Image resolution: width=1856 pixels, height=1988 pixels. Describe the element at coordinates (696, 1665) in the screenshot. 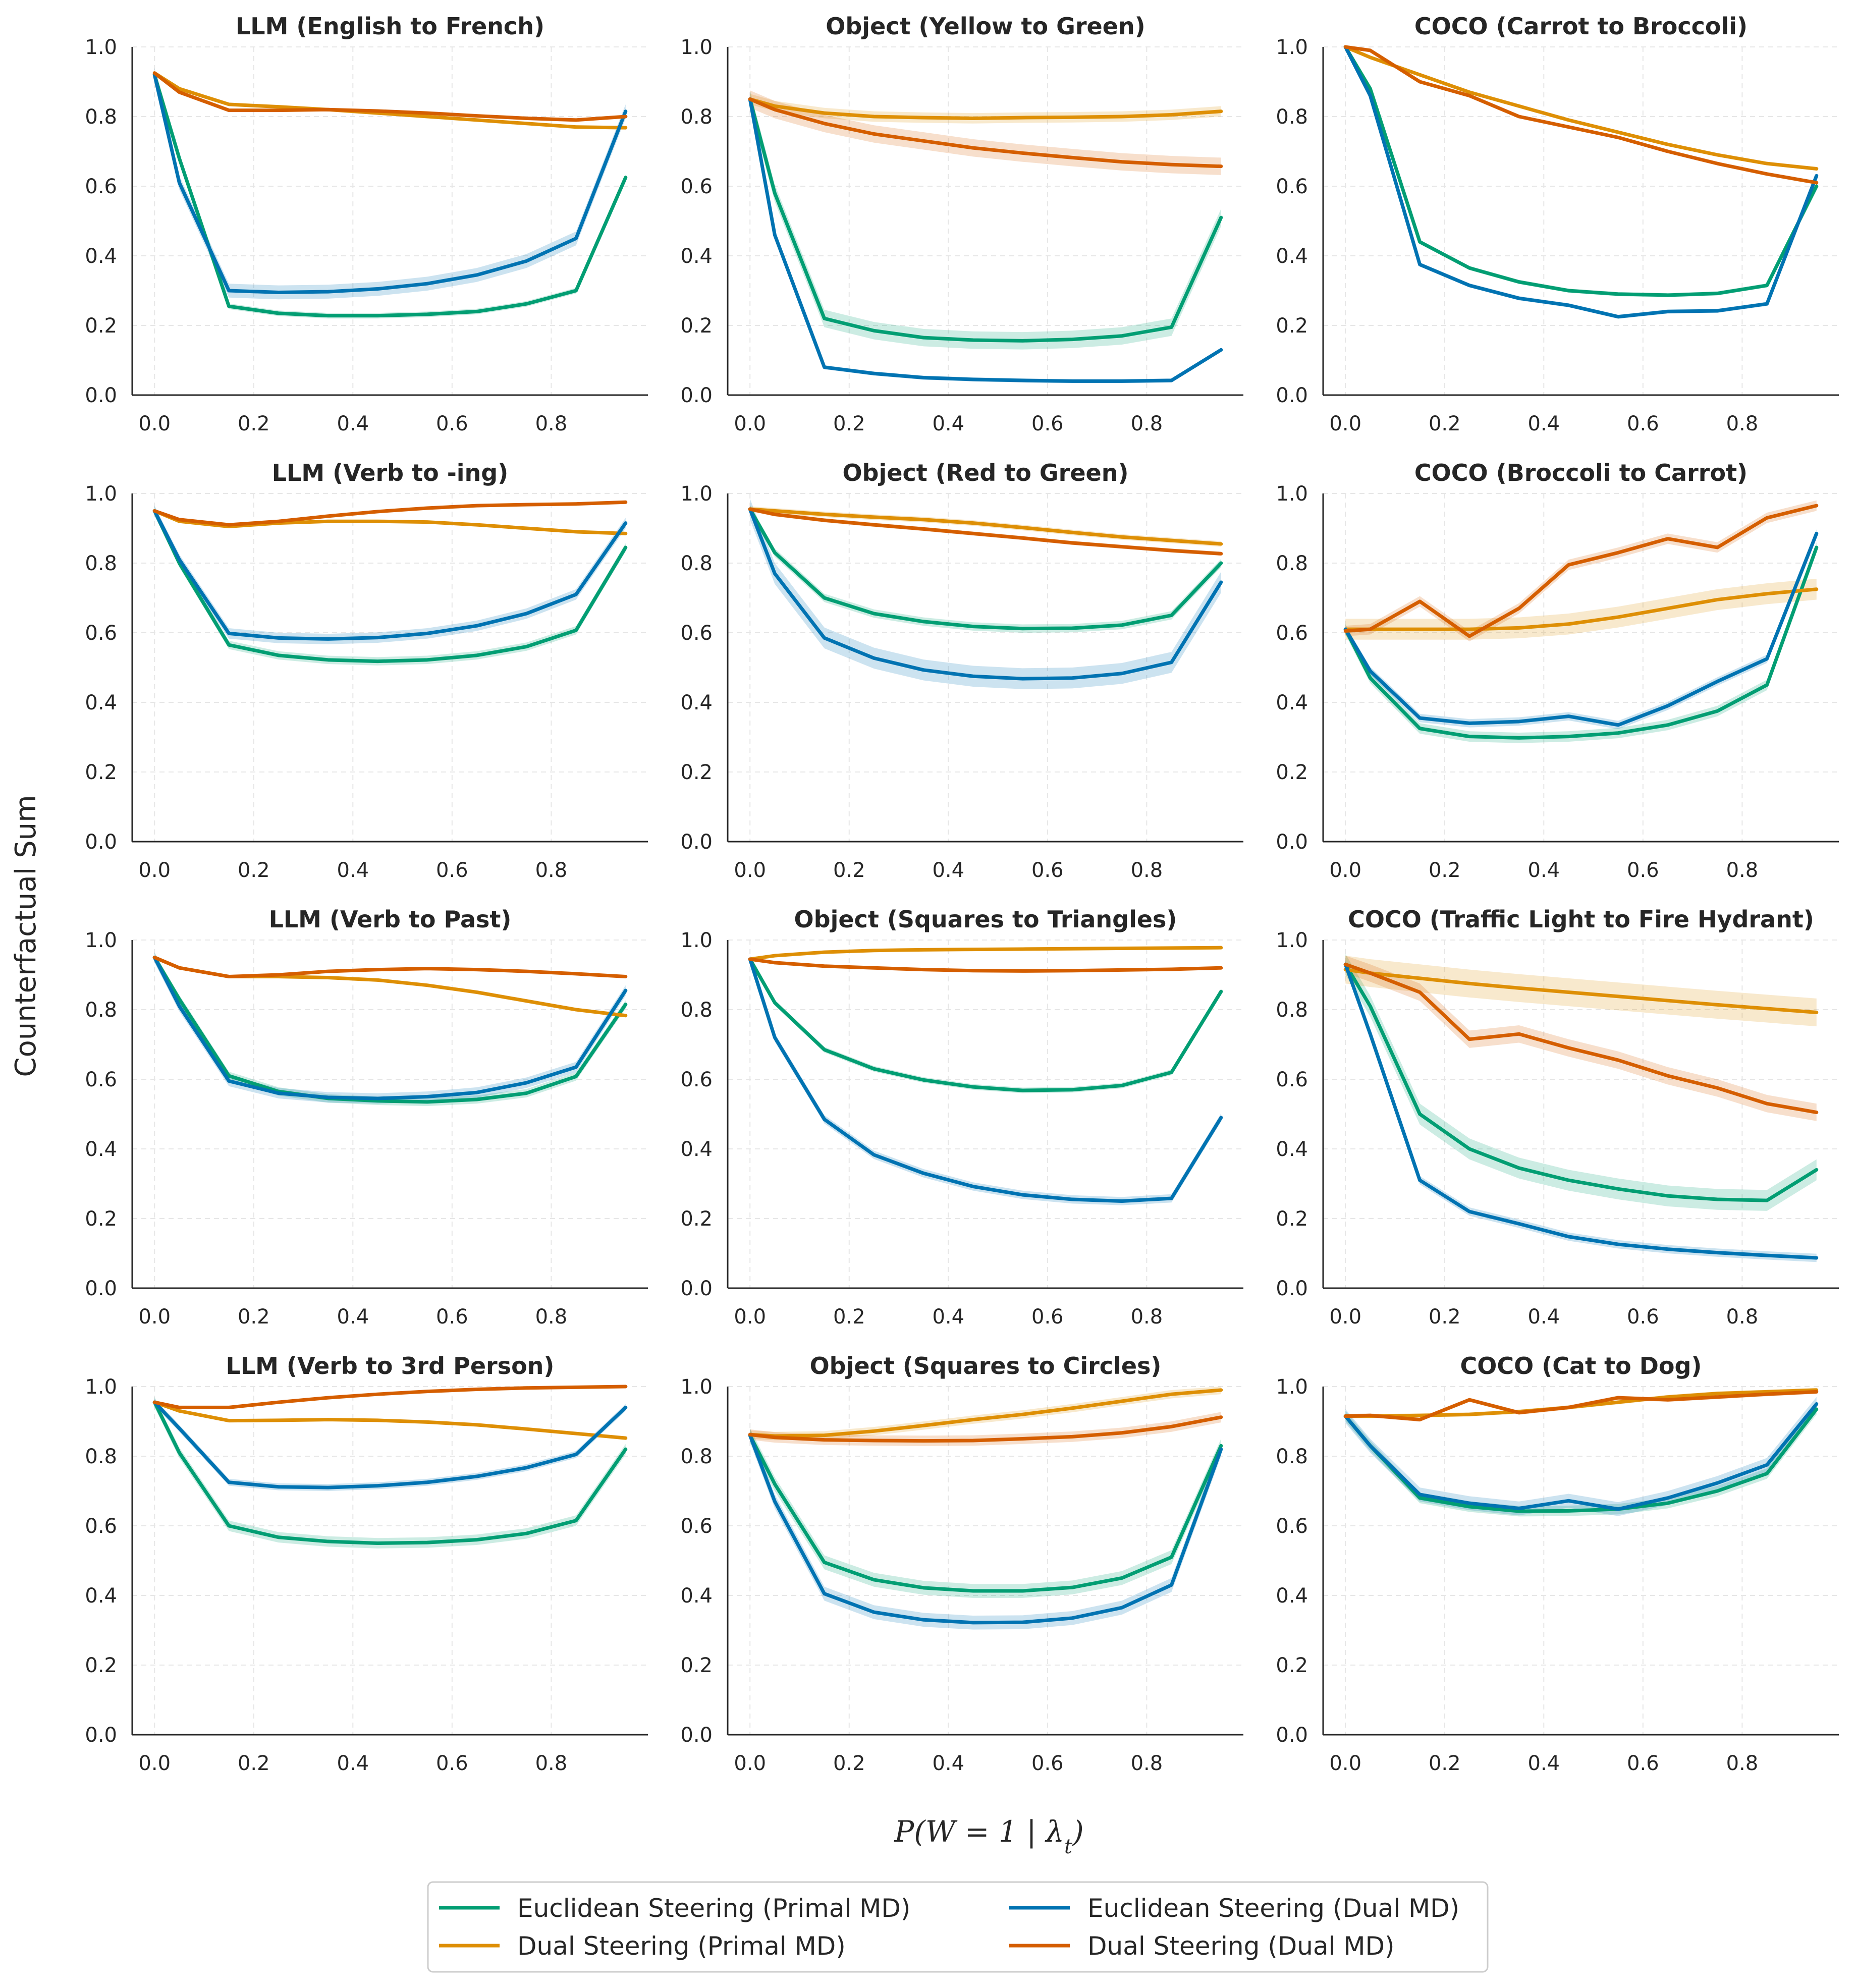

I see `y-tick-label: 0.2` at that location.